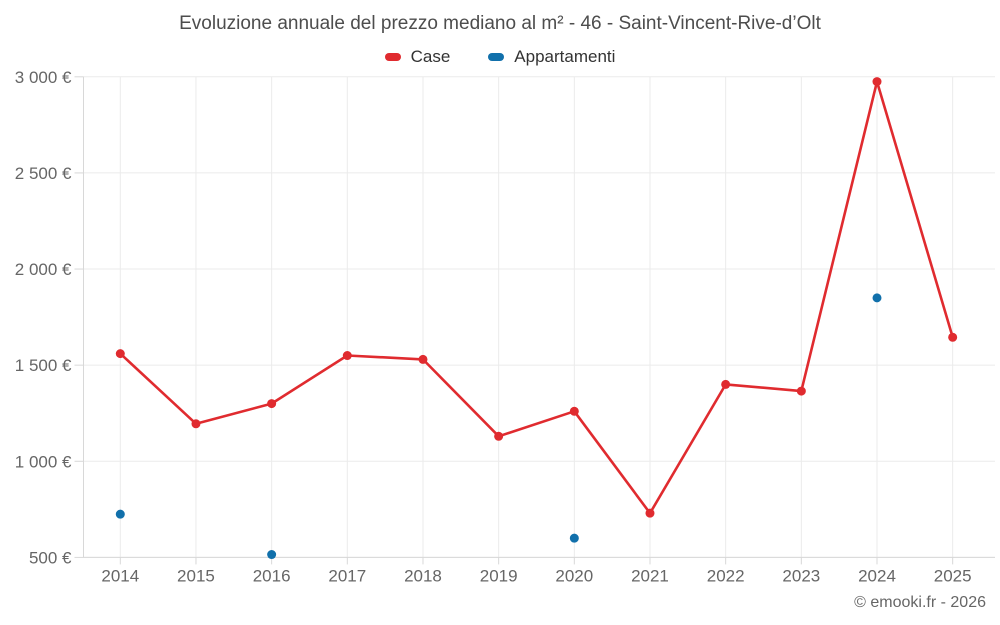 This screenshot has height=625, width=1000. What do you see at coordinates (877, 82) in the screenshot?
I see `point-case-2024` at bounding box center [877, 82].